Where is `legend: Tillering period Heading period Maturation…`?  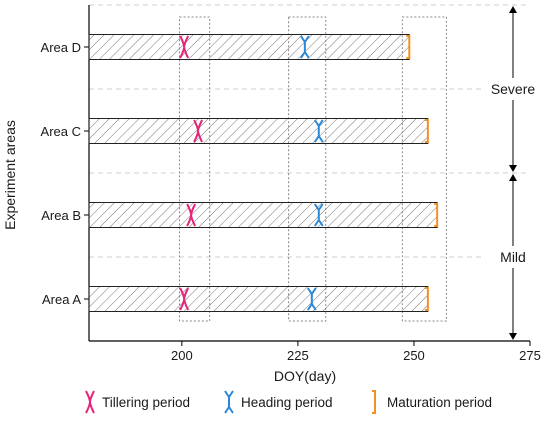 legend: Tillering period Heading period Maturation… is located at coordinates (288, 402).